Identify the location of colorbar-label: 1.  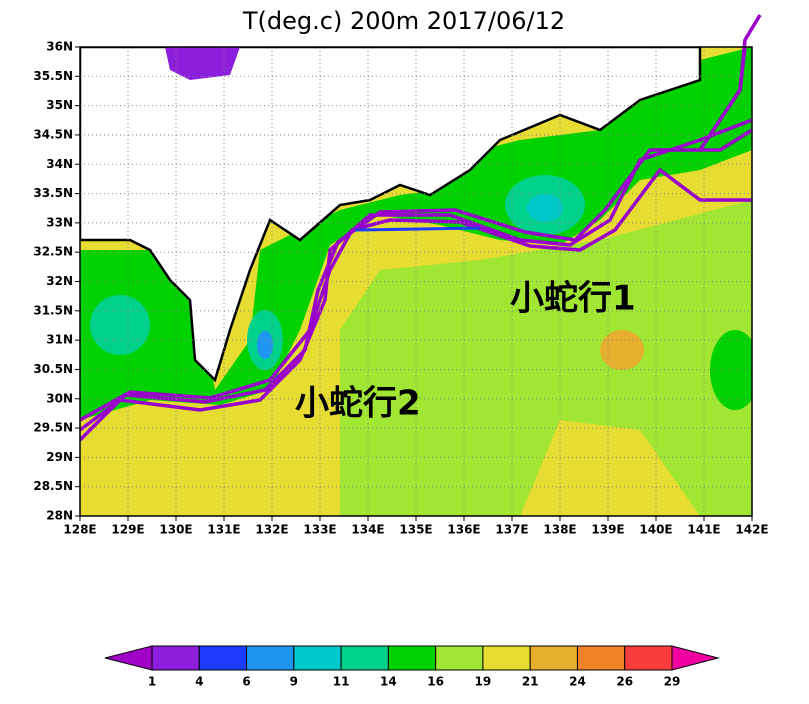
(152, 682).